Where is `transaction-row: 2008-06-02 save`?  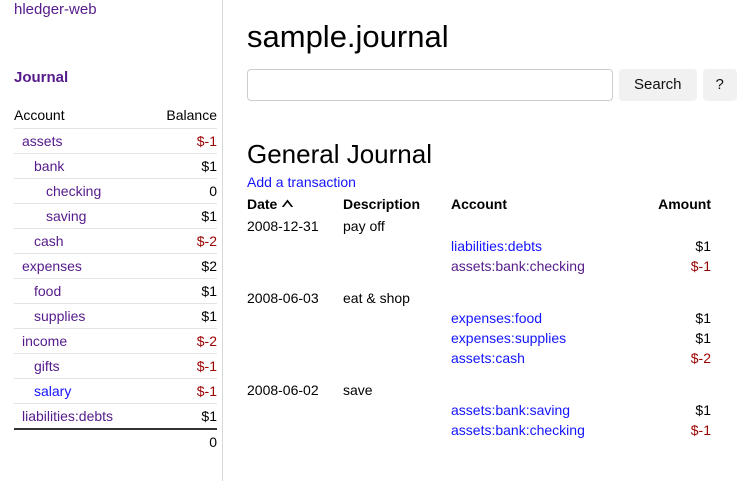
transaction-row: 2008-06-02 save is located at coordinates (479, 390).